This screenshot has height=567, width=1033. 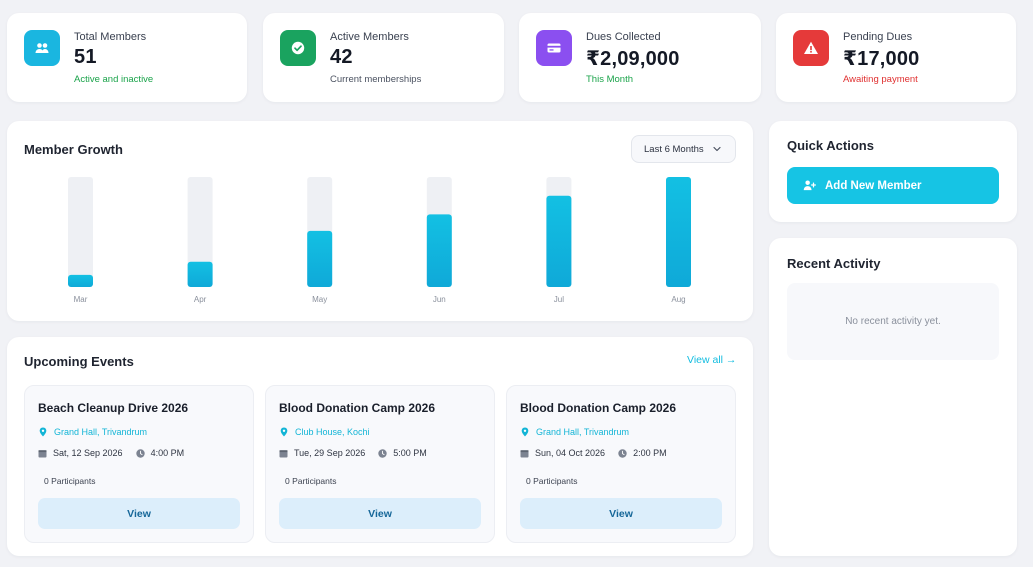 I want to click on empty-state-text: No recent activity yet., so click(x=893, y=321).